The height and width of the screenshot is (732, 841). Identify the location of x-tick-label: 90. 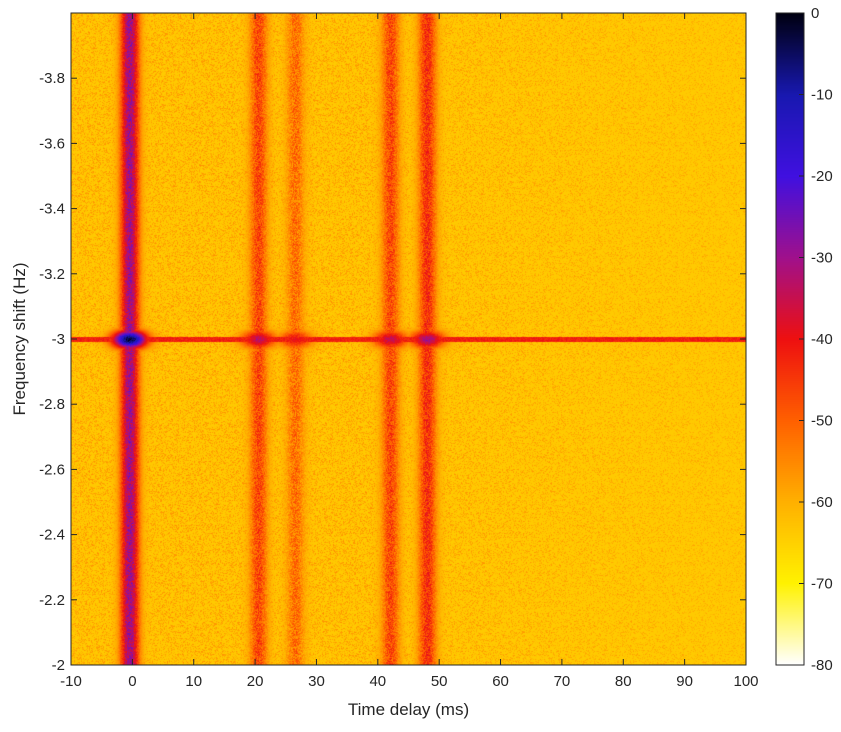
(684, 681).